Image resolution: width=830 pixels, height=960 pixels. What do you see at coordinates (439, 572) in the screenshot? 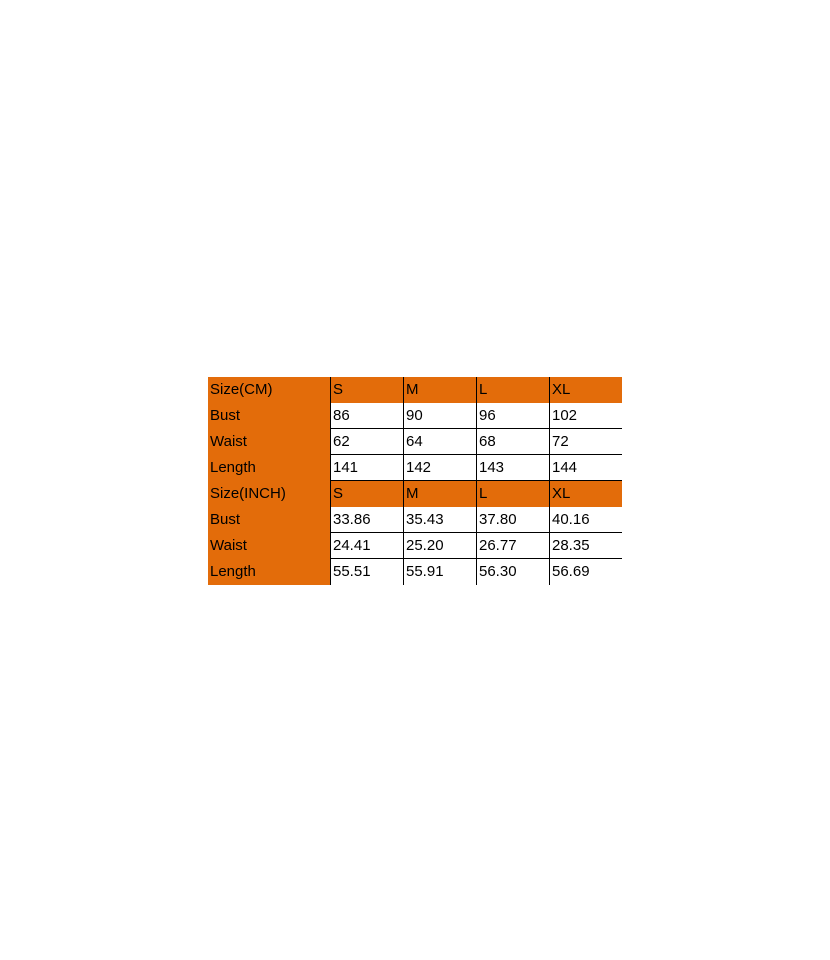
I see `value-cell: 55.91` at bounding box center [439, 572].